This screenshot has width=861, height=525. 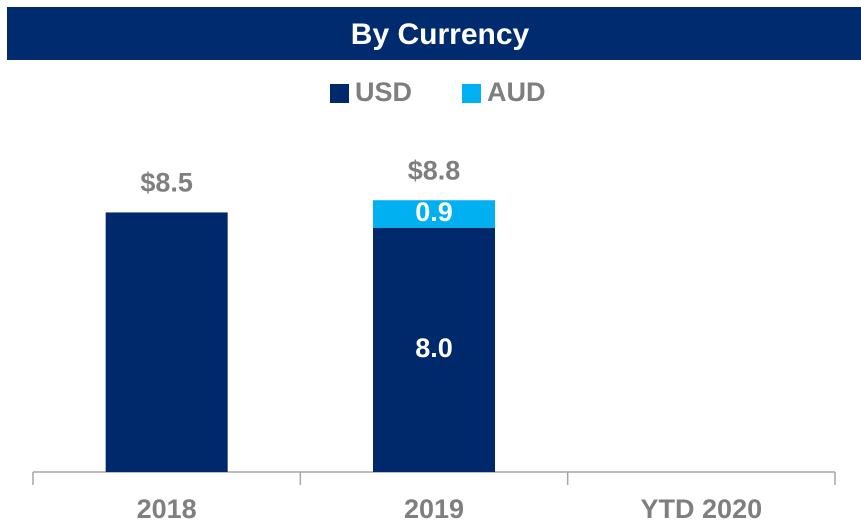 I want to click on legend-label: AUD, so click(x=516, y=92).